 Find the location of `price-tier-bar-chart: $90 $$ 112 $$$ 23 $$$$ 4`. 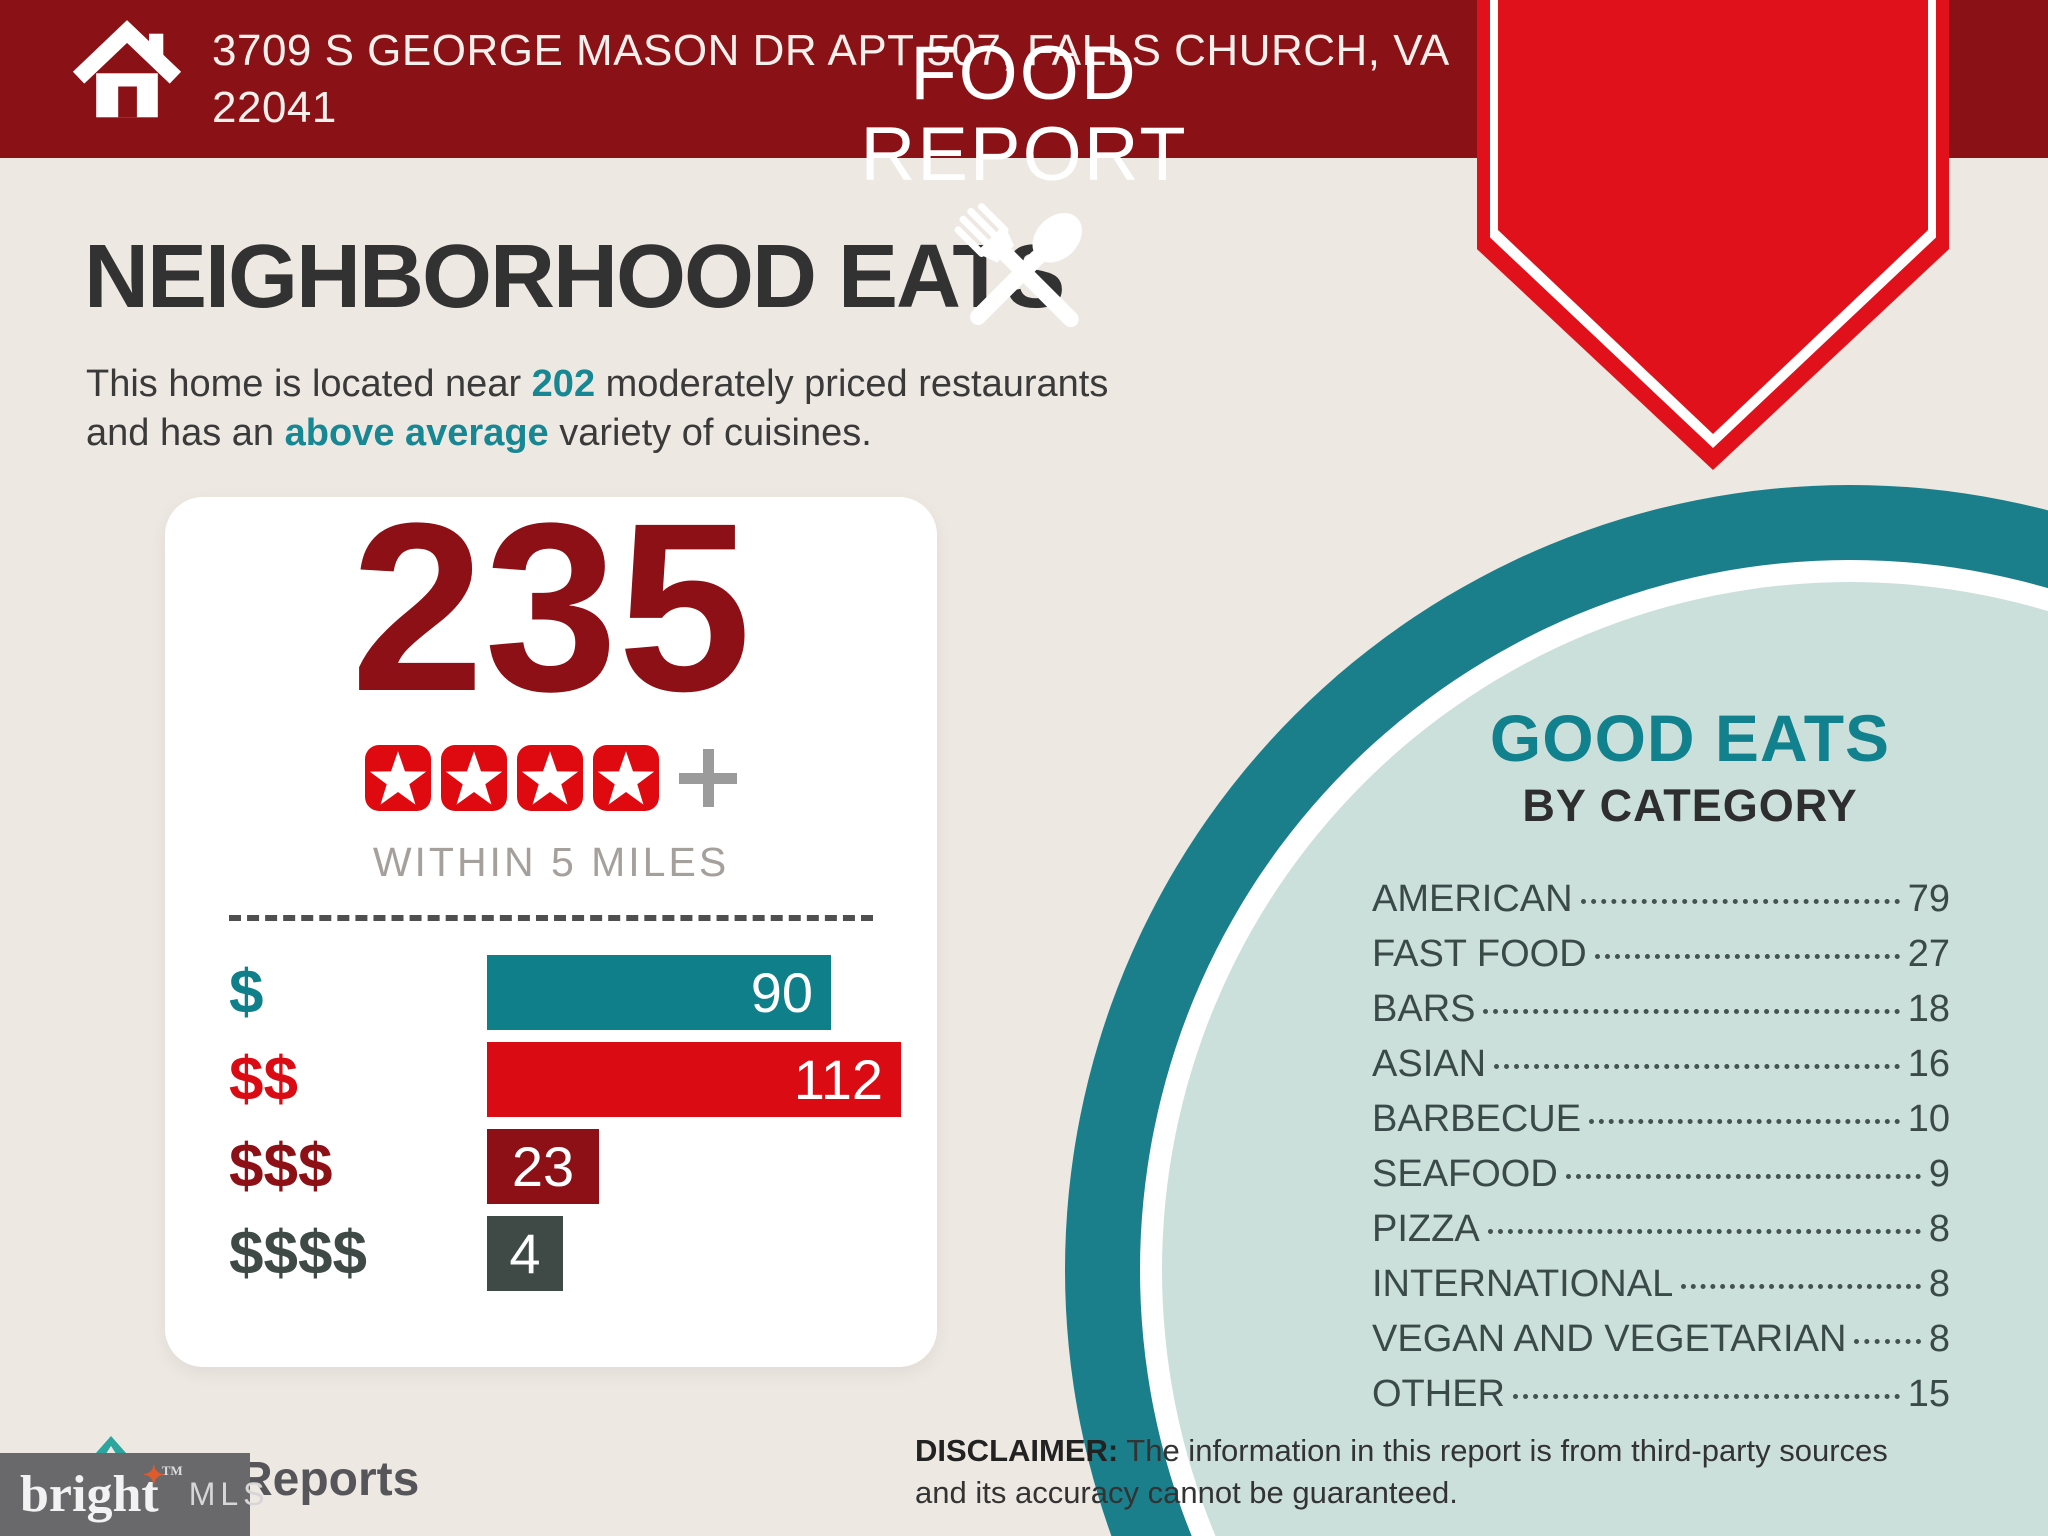

price-tier-bar-chart: $90 $$ 112 $$$ 23 $$$$ 4 is located at coordinates (551, 1129).